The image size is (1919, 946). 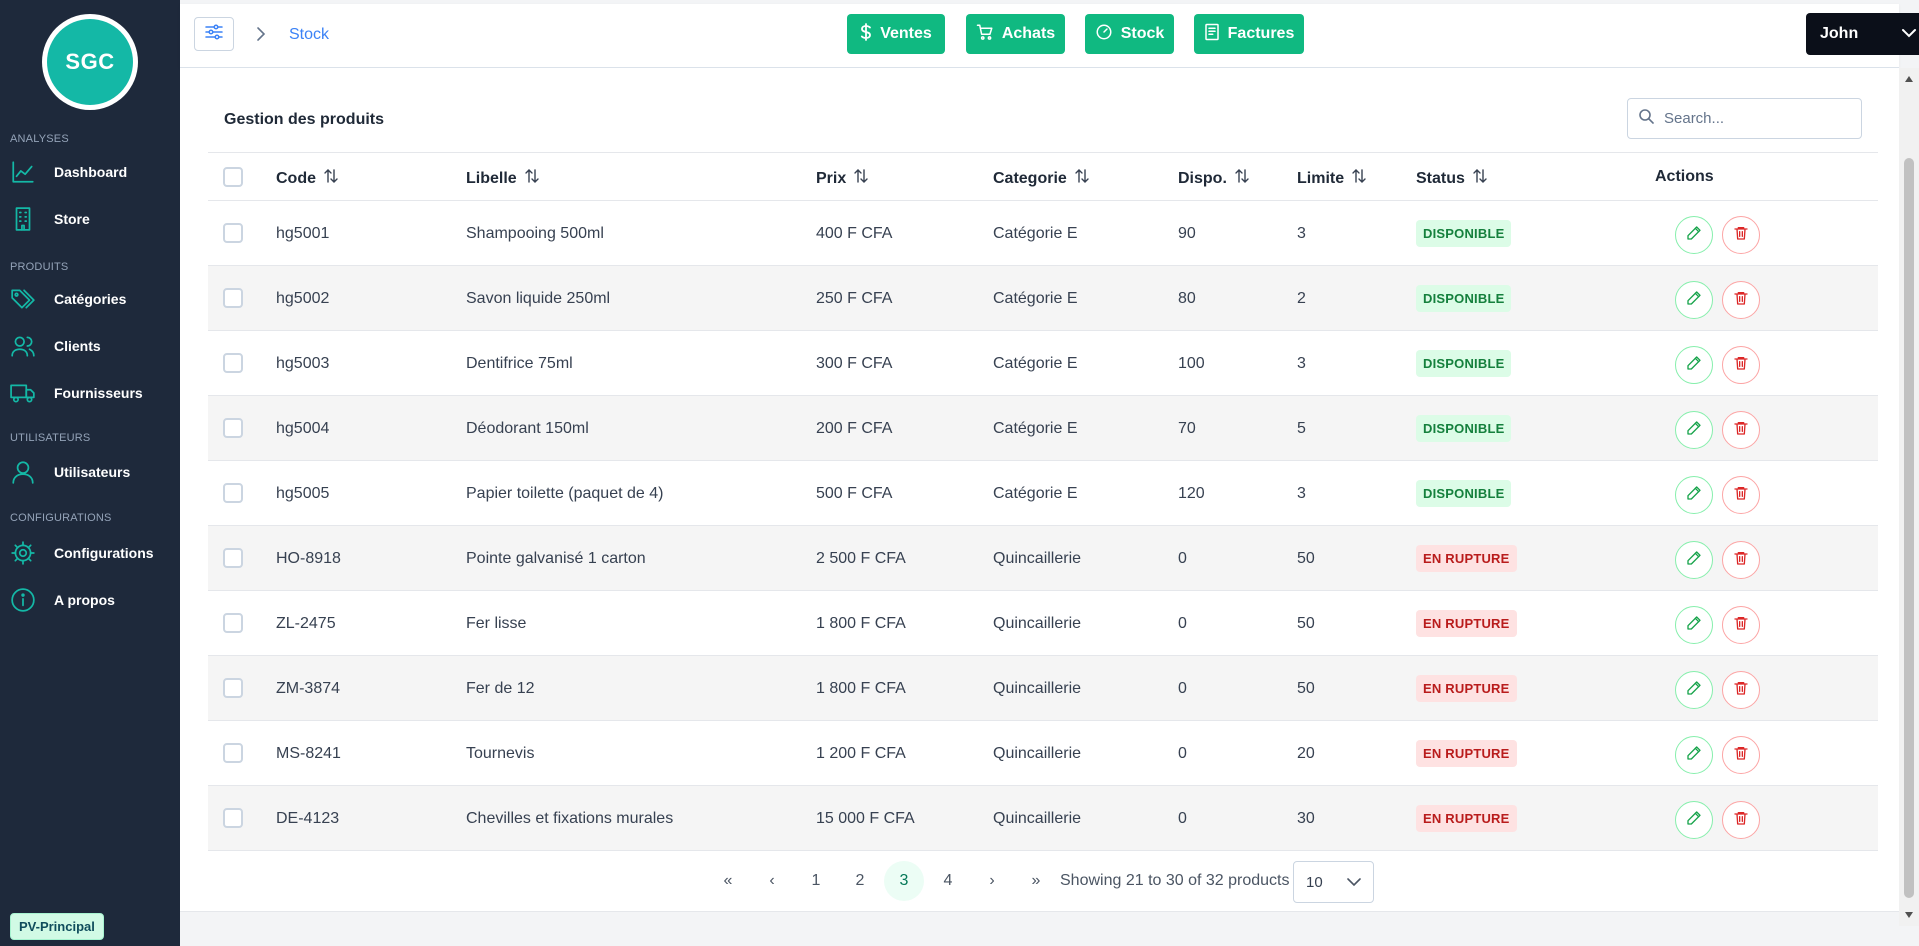 I want to click on column-header-limite: Limite, so click(x=1331, y=178).